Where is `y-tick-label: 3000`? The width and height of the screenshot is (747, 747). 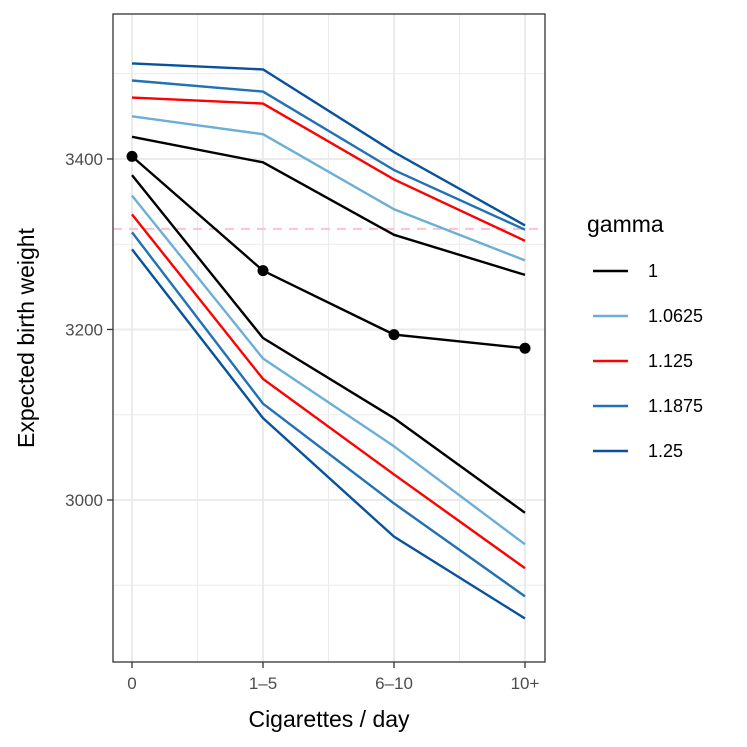
y-tick-label: 3000 is located at coordinates (84, 500).